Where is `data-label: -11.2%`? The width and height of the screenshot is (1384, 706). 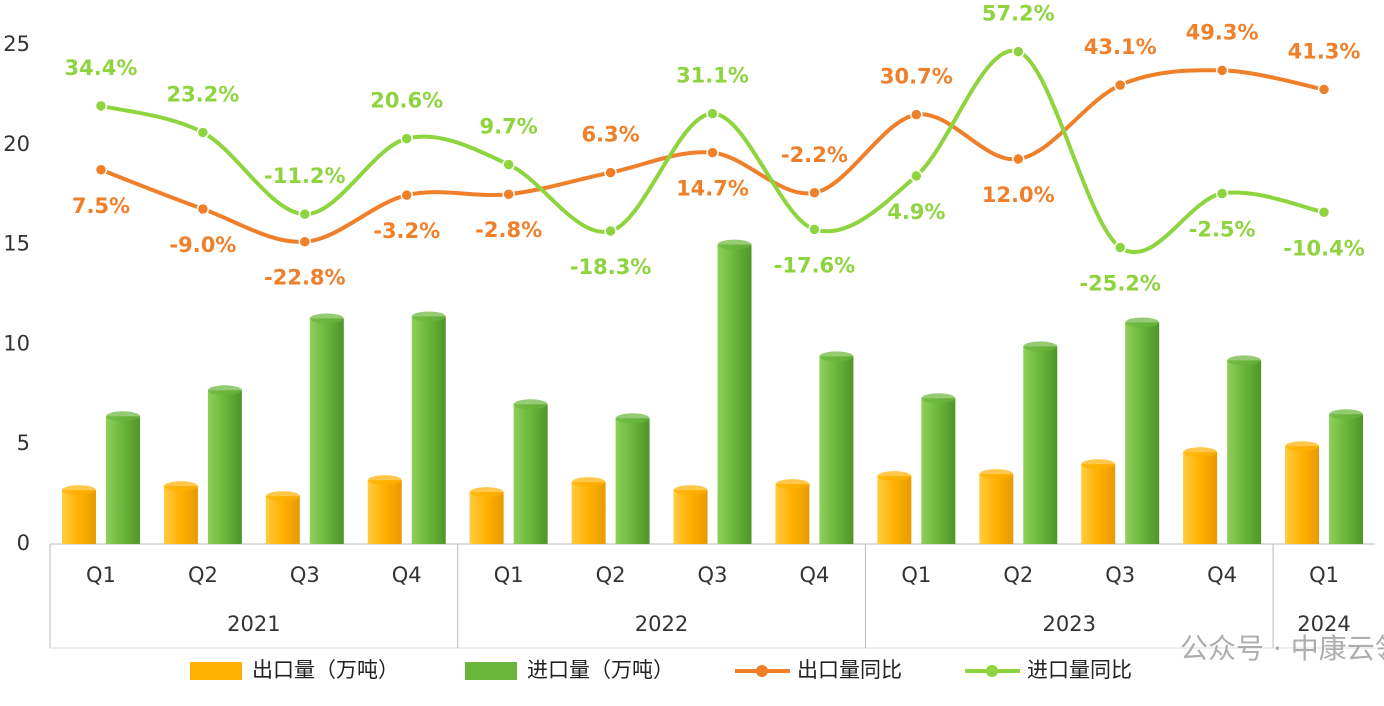 data-label: -11.2% is located at coordinates (305, 176).